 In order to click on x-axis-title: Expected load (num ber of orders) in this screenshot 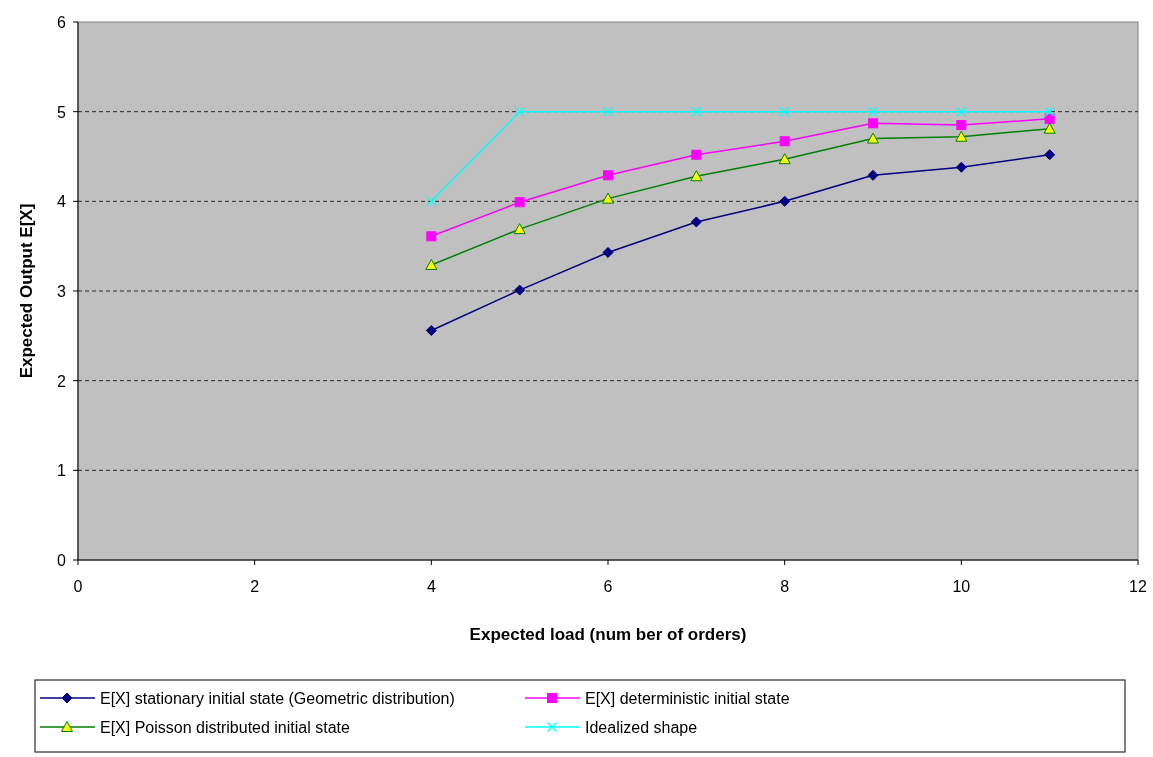, I will do `click(608, 634)`.